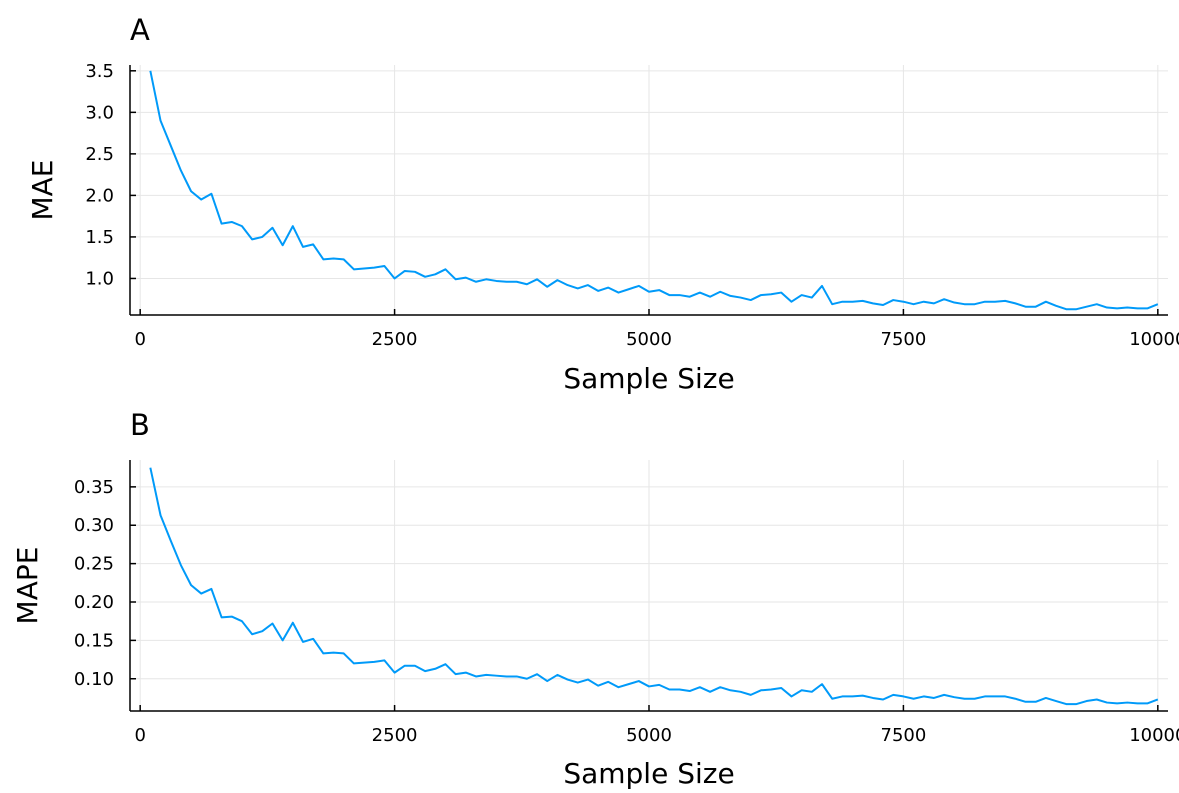 This screenshot has width=1179, height=793. What do you see at coordinates (99, 237) in the screenshot?
I see `y-tick-label: 1.5` at bounding box center [99, 237].